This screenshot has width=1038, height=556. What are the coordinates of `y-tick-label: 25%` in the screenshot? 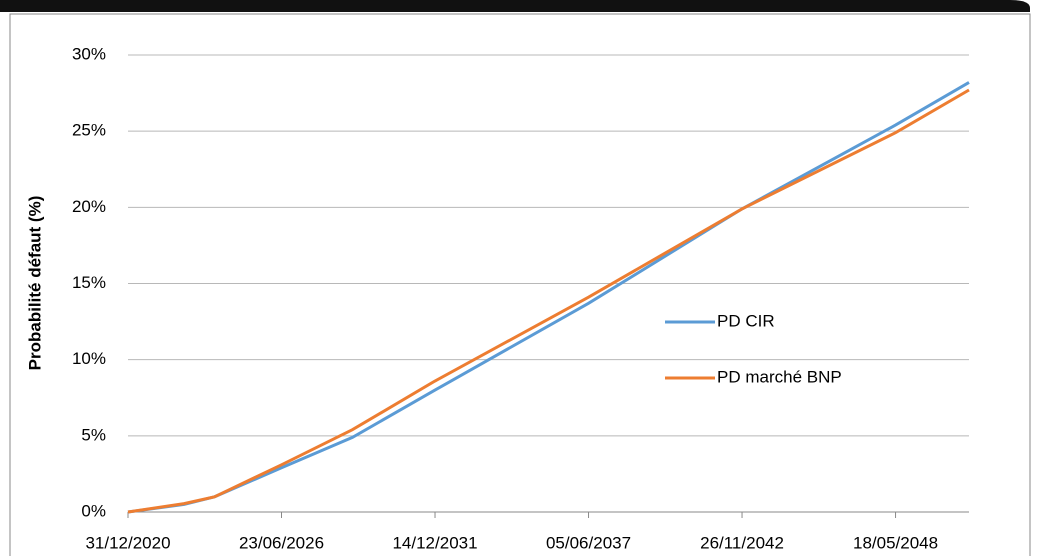 It's located at (89, 130).